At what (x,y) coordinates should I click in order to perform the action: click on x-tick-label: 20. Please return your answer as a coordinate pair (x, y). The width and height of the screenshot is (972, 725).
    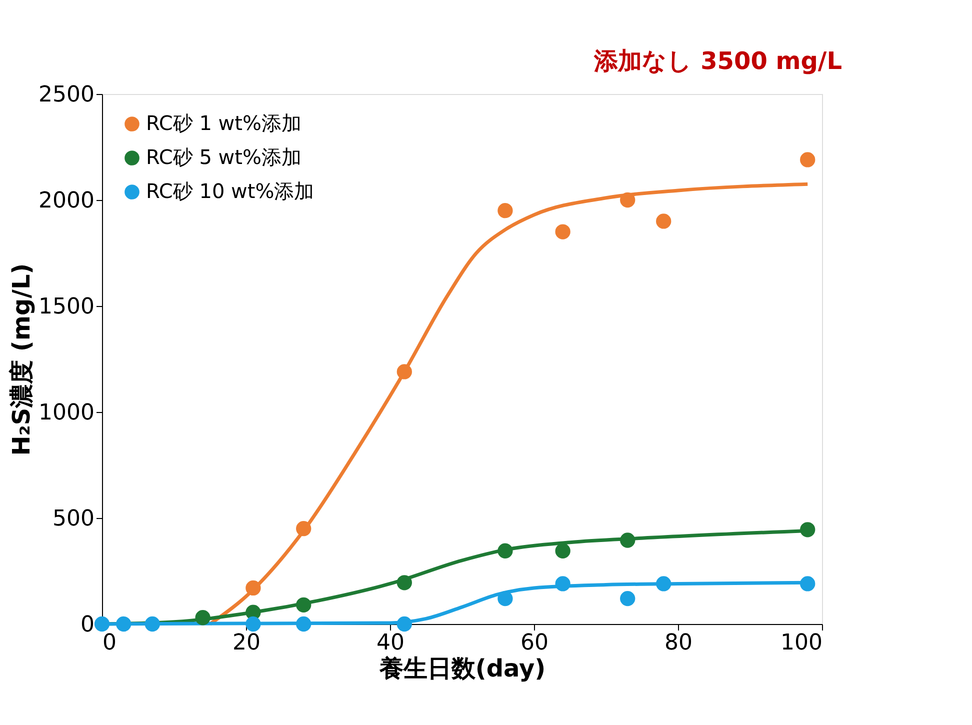
    Looking at the image, I should click on (246, 643).